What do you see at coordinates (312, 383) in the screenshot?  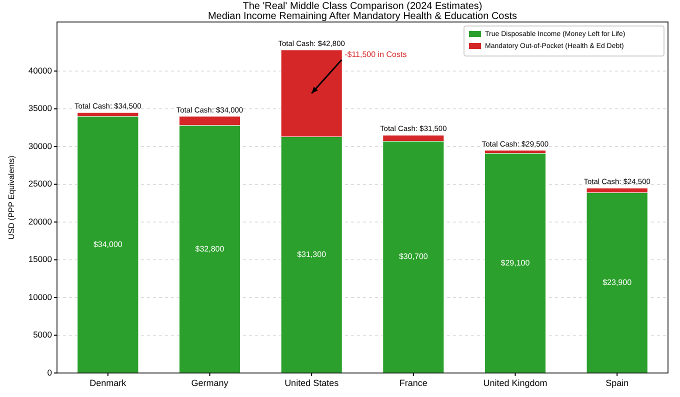 I see `x-tick-label: United States` at bounding box center [312, 383].